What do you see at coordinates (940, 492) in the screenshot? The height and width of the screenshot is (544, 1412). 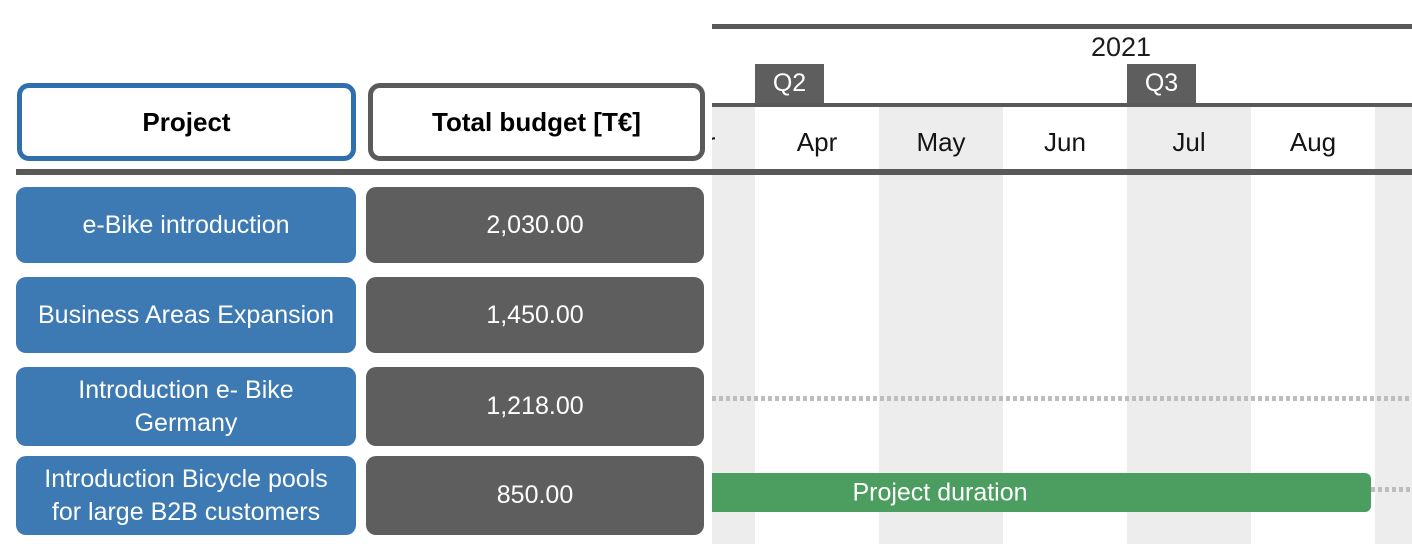 I see `gantt-bar-label: Project duration` at bounding box center [940, 492].